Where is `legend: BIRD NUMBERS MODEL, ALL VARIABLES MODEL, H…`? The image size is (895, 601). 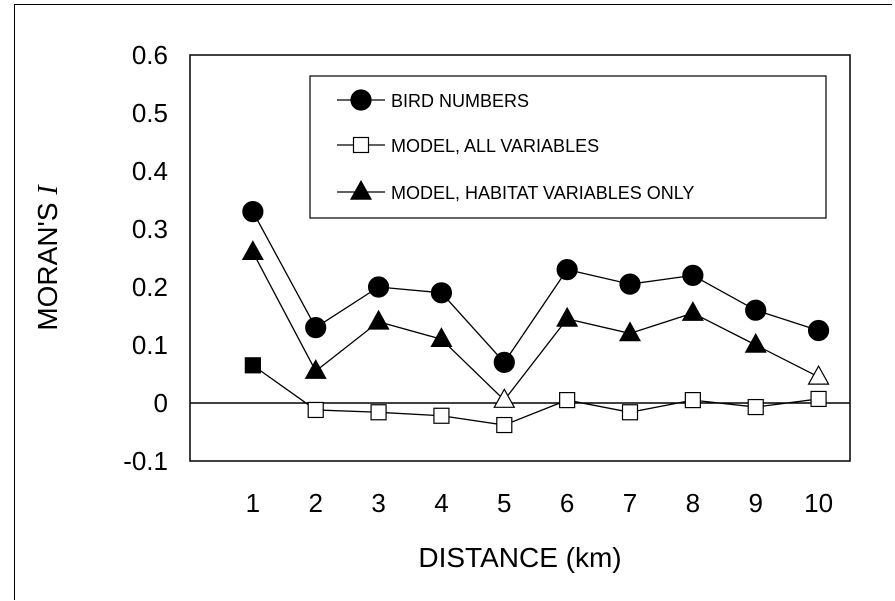
legend: BIRD NUMBERS MODEL, ALL VARIABLES MODEL, H… is located at coordinates (568, 147).